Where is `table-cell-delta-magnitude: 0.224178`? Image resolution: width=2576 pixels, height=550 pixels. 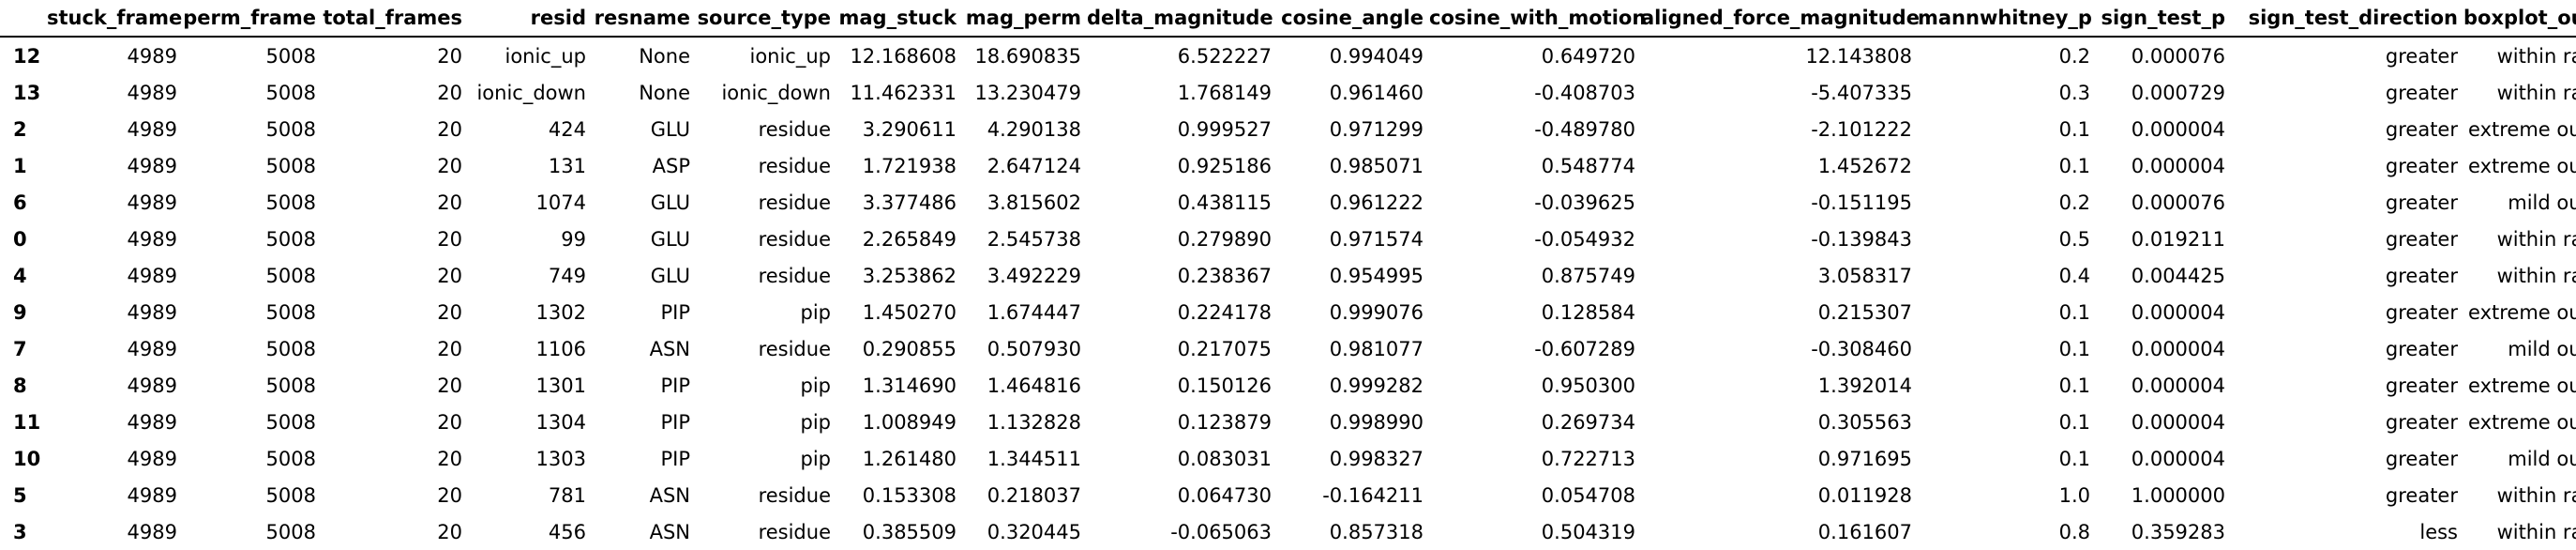
table-cell-delta-magnitude: 0.224178 is located at coordinates (1224, 312).